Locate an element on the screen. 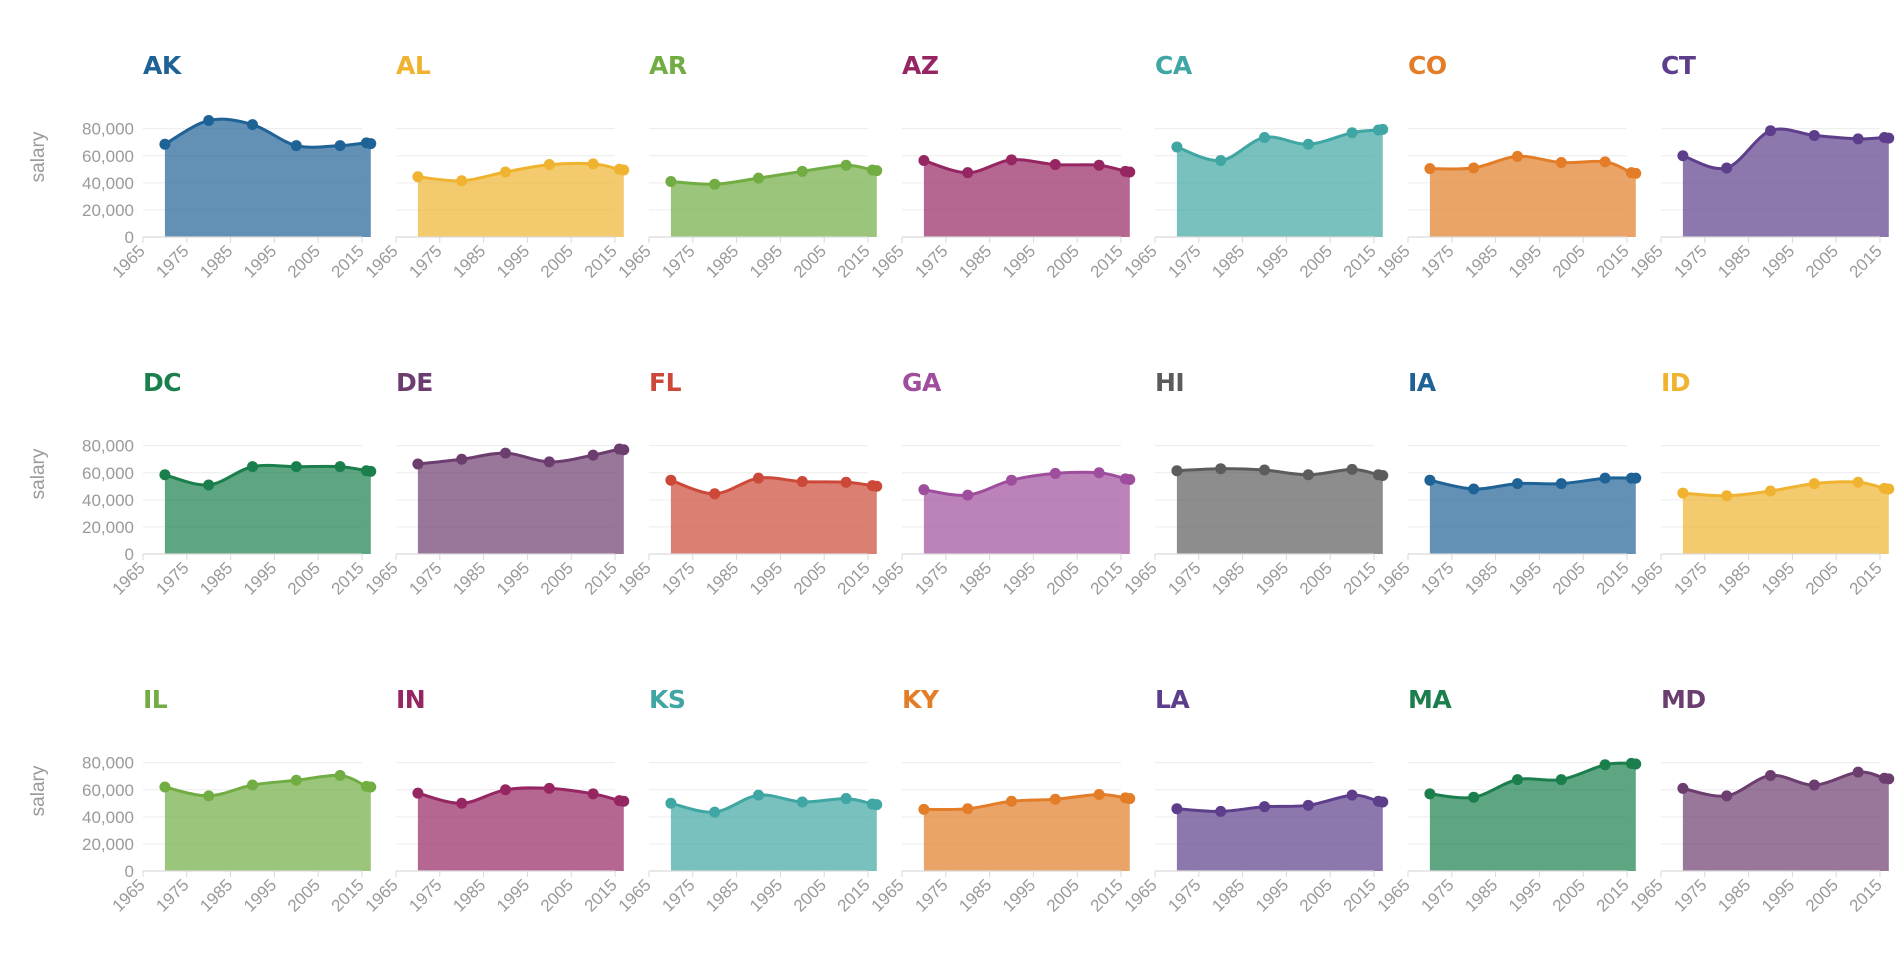  panel-al: 1965 1975 1985 1995 2005 2015 AL is located at coordinates (496, 166).